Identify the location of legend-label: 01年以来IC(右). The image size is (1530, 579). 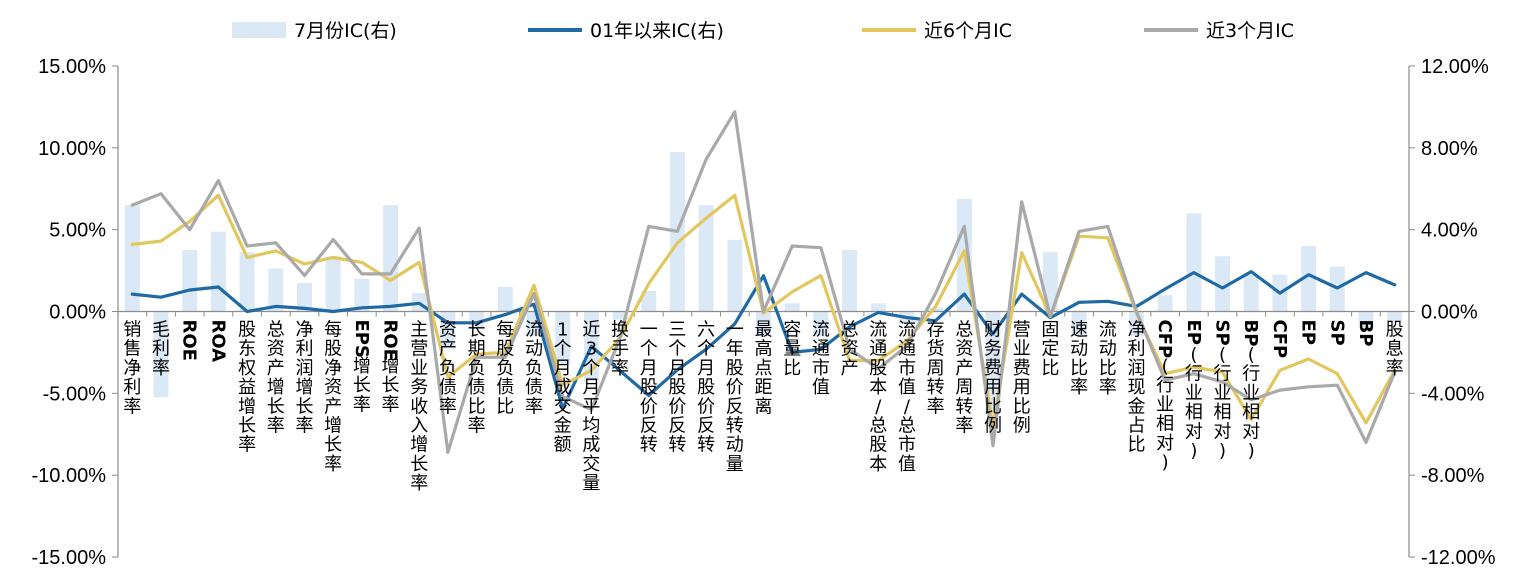
(657, 31).